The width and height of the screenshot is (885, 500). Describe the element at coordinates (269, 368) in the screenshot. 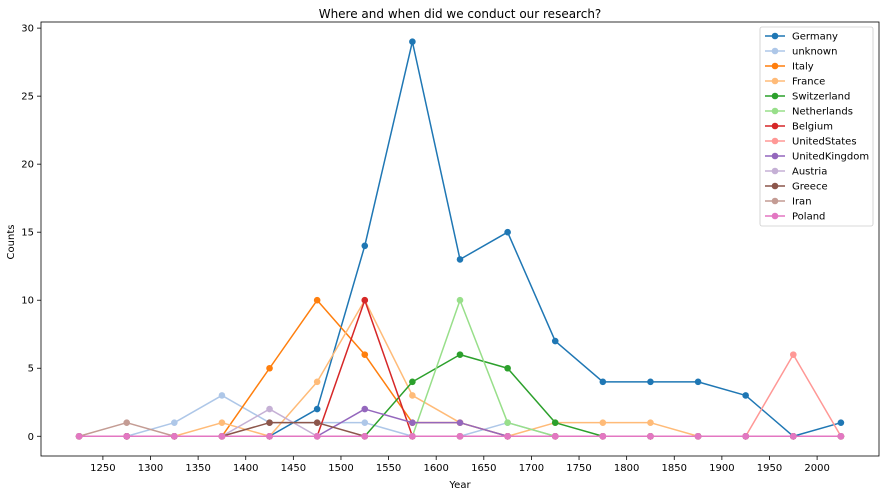

I see `data-point-italy` at that location.